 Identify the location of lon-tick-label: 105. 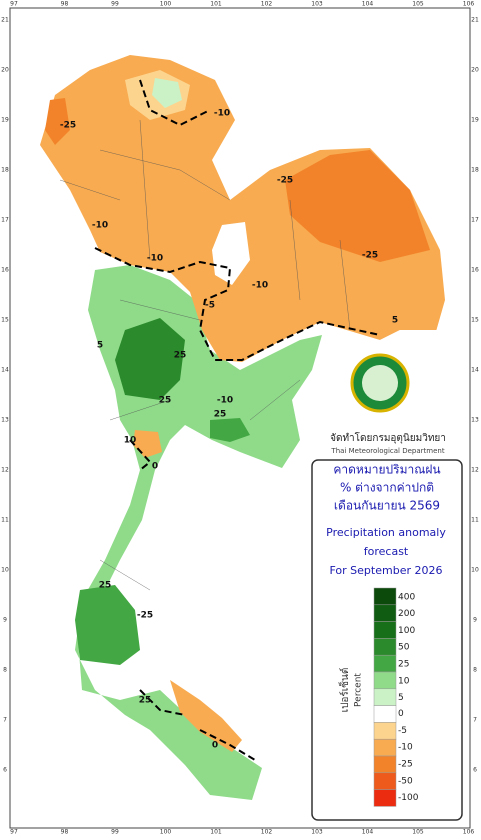
(418, 4).